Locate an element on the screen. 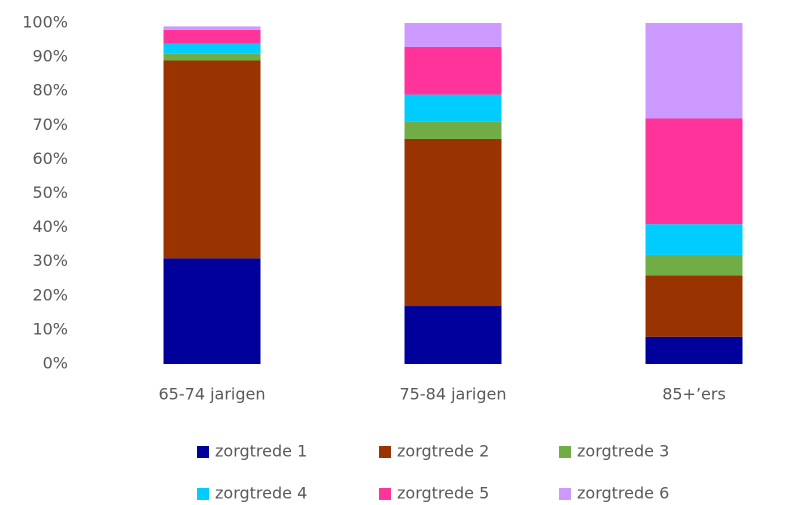 This screenshot has height=505, width=800. y-tick-label: 80% is located at coordinates (50, 90).